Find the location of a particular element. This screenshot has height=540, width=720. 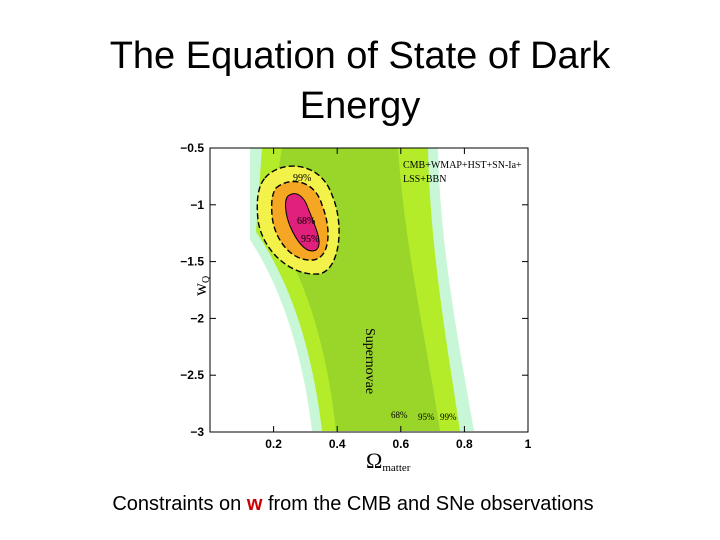

x-tick-label: 1 is located at coordinates (528, 444).